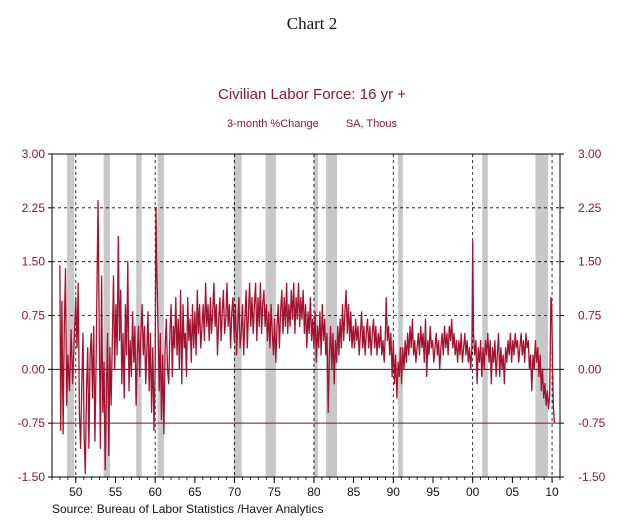 The width and height of the screenshot is (624, 525). What do you see at coordinates (275, 492) in the screenshot?
I see `x-tick-label: 75` at bounding box center [275, 492].